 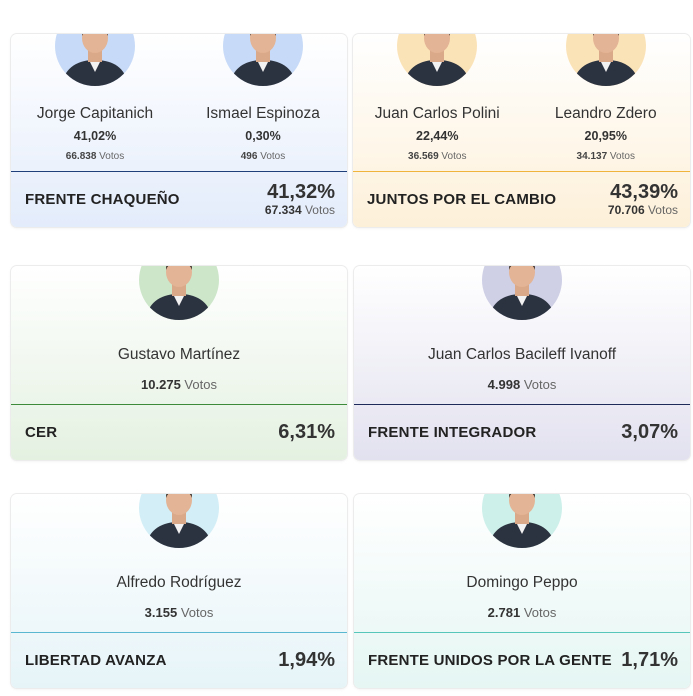 I want to click on candidate-votes: 36.569 Votos, so click(x=437, y=156).